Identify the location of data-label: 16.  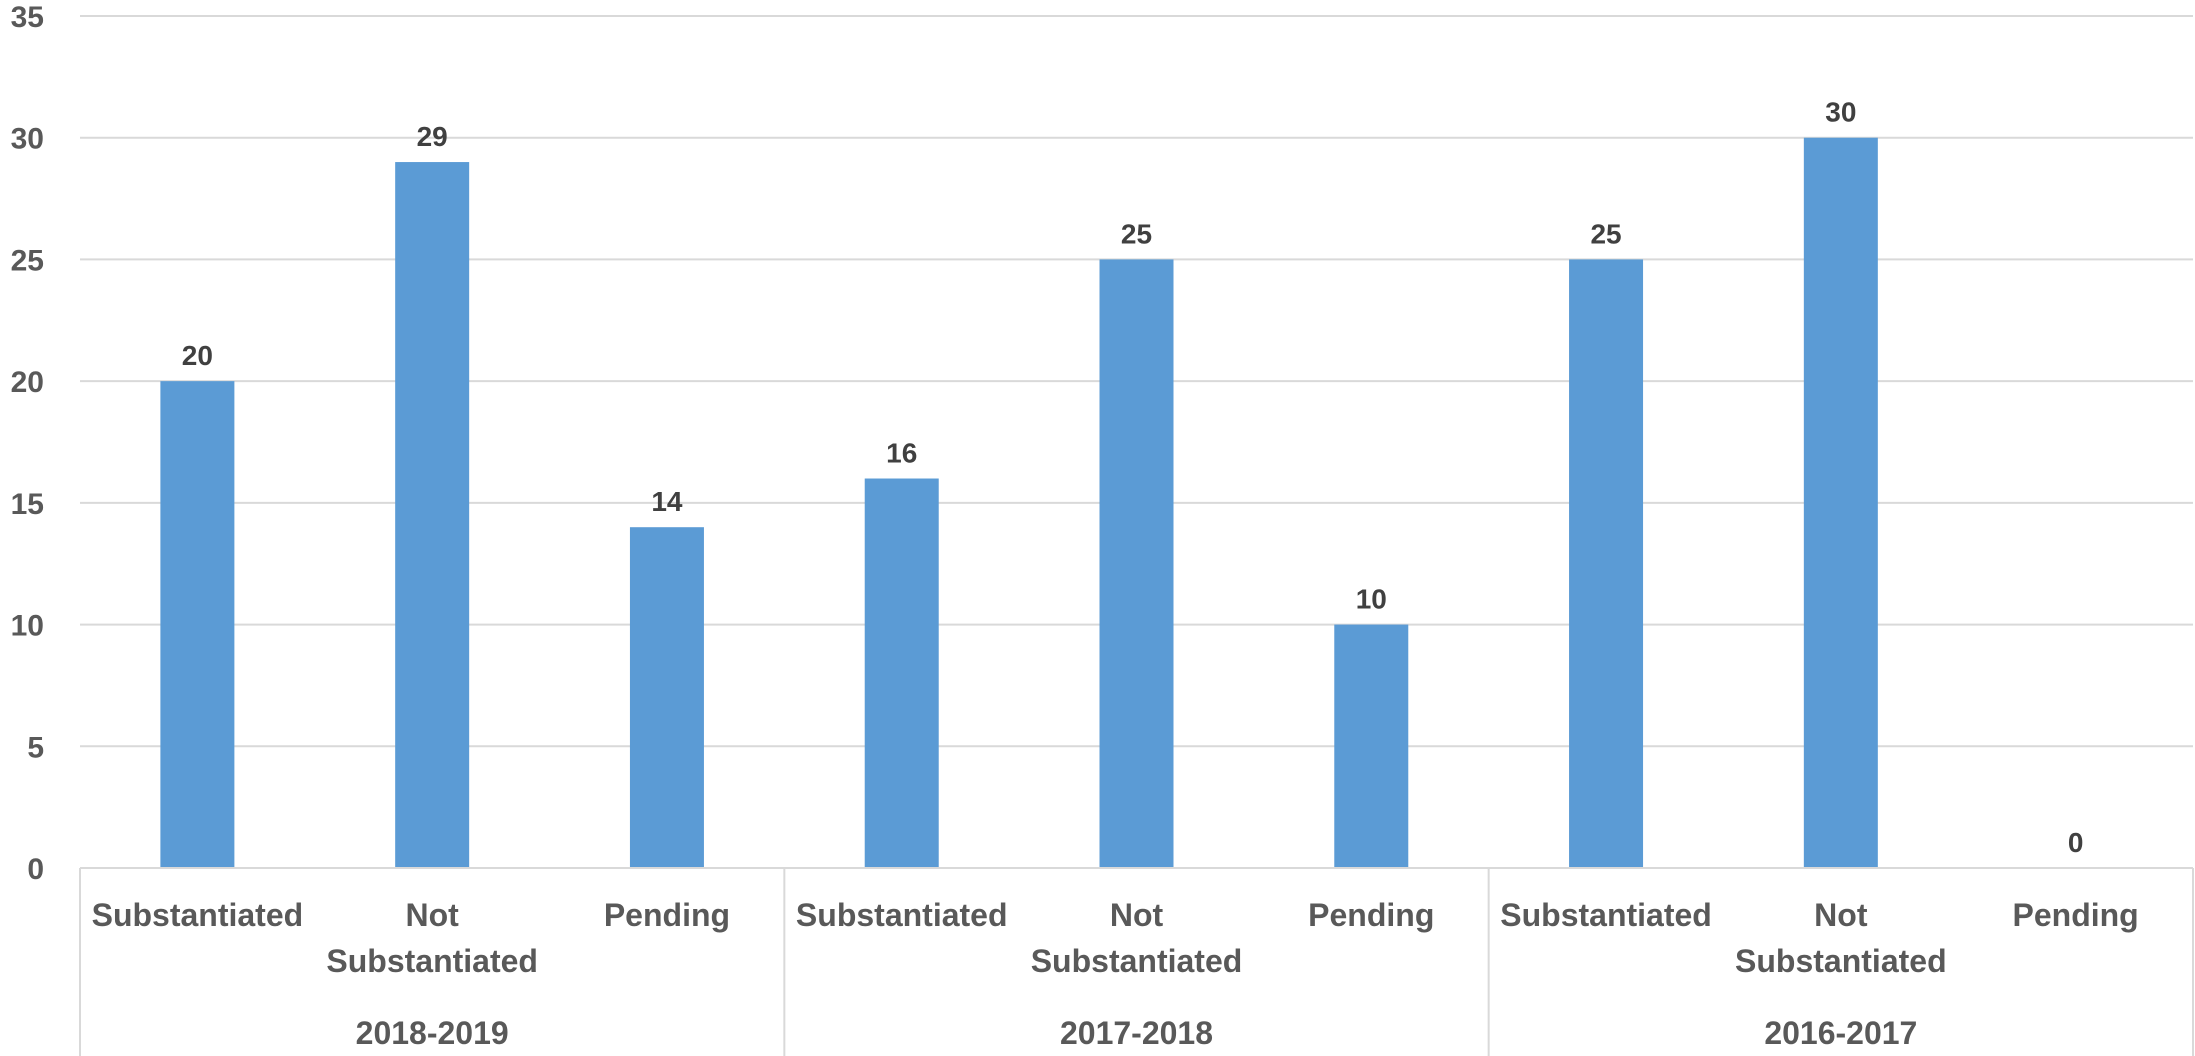
(901, 453).